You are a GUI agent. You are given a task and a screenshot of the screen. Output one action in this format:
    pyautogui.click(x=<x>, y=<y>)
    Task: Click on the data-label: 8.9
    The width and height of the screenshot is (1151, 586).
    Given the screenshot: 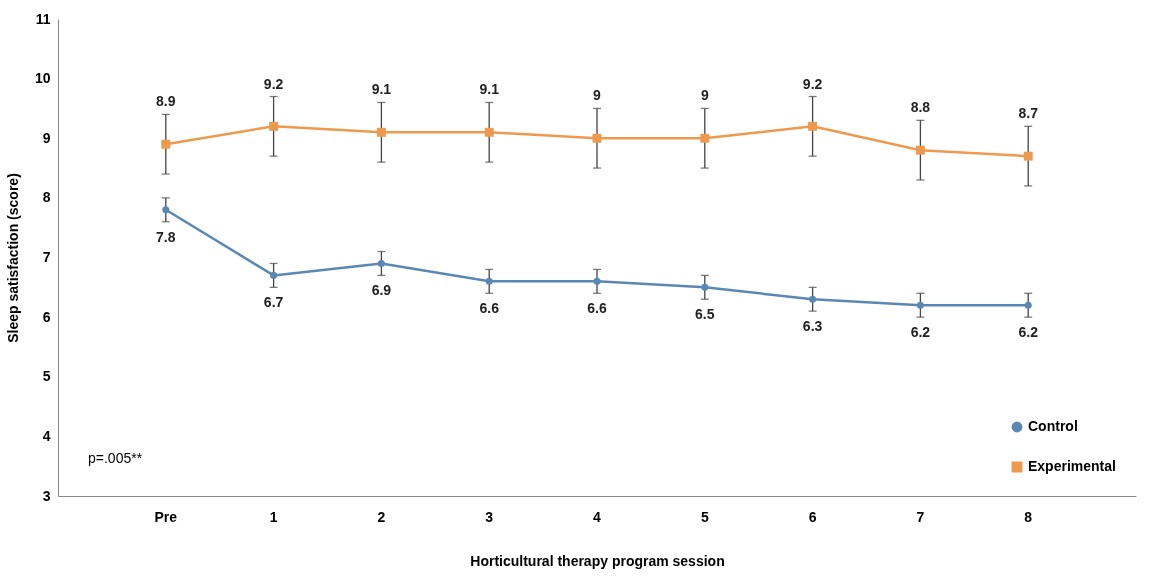 What is the action you would take?
    pyautogui.click(x=166, y=101)
    